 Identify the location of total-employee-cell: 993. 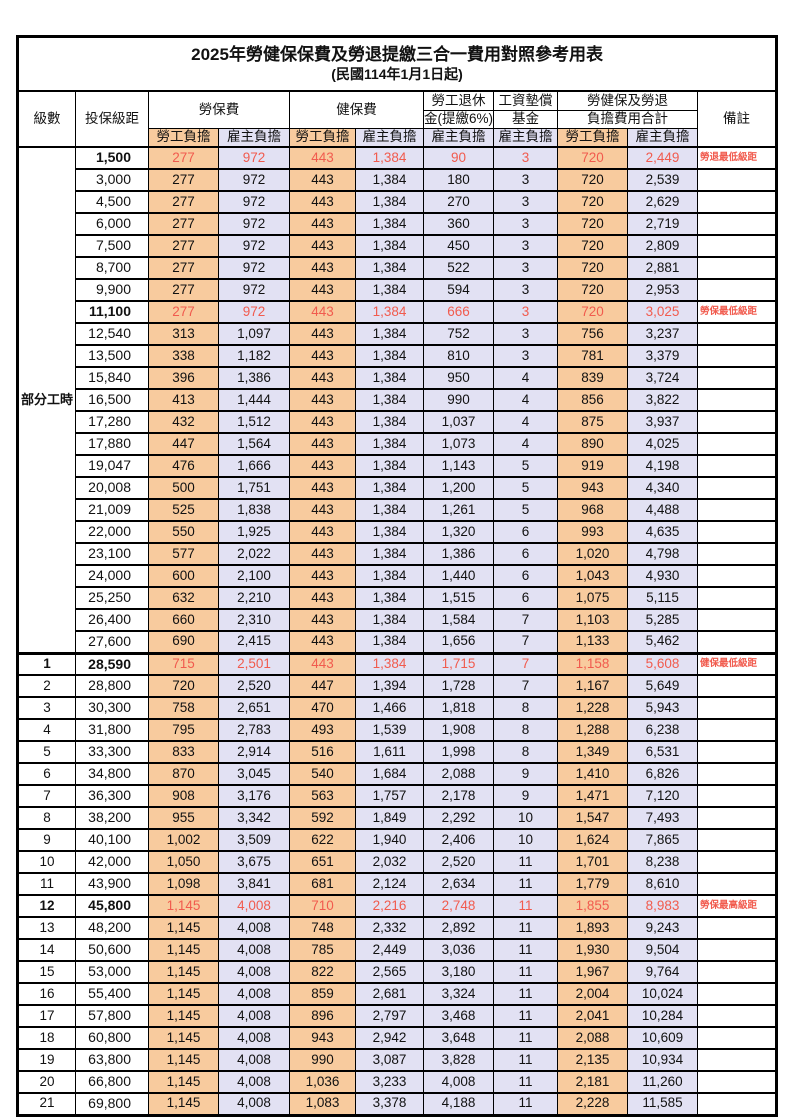
(592, 532).